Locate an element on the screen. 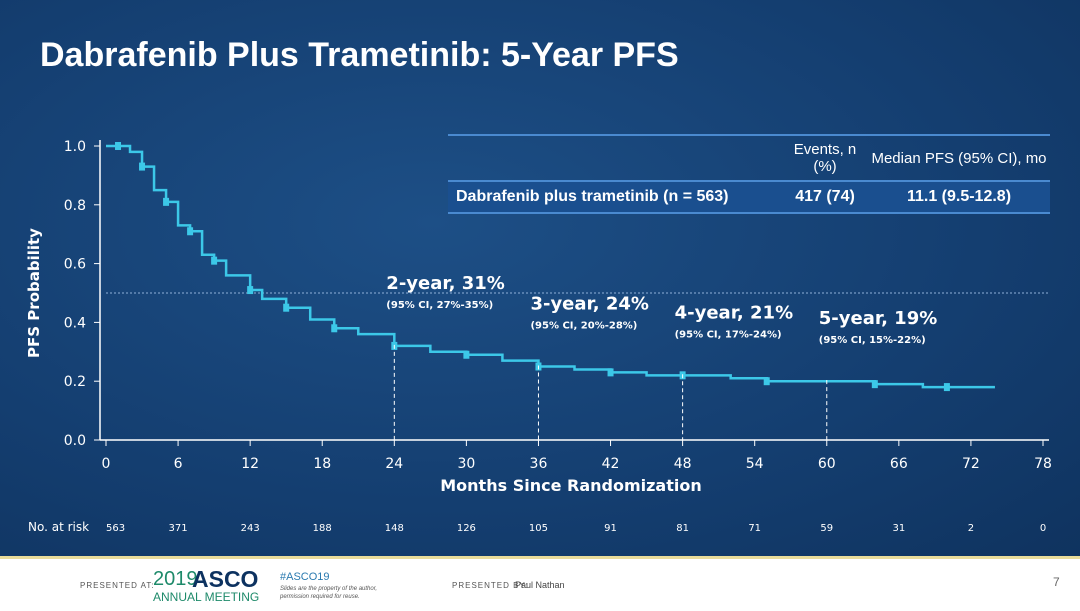 The width and height of the screenshot is (1080, 611). landmark-label: 4-year, 21% is located at coordinates (734, 312).